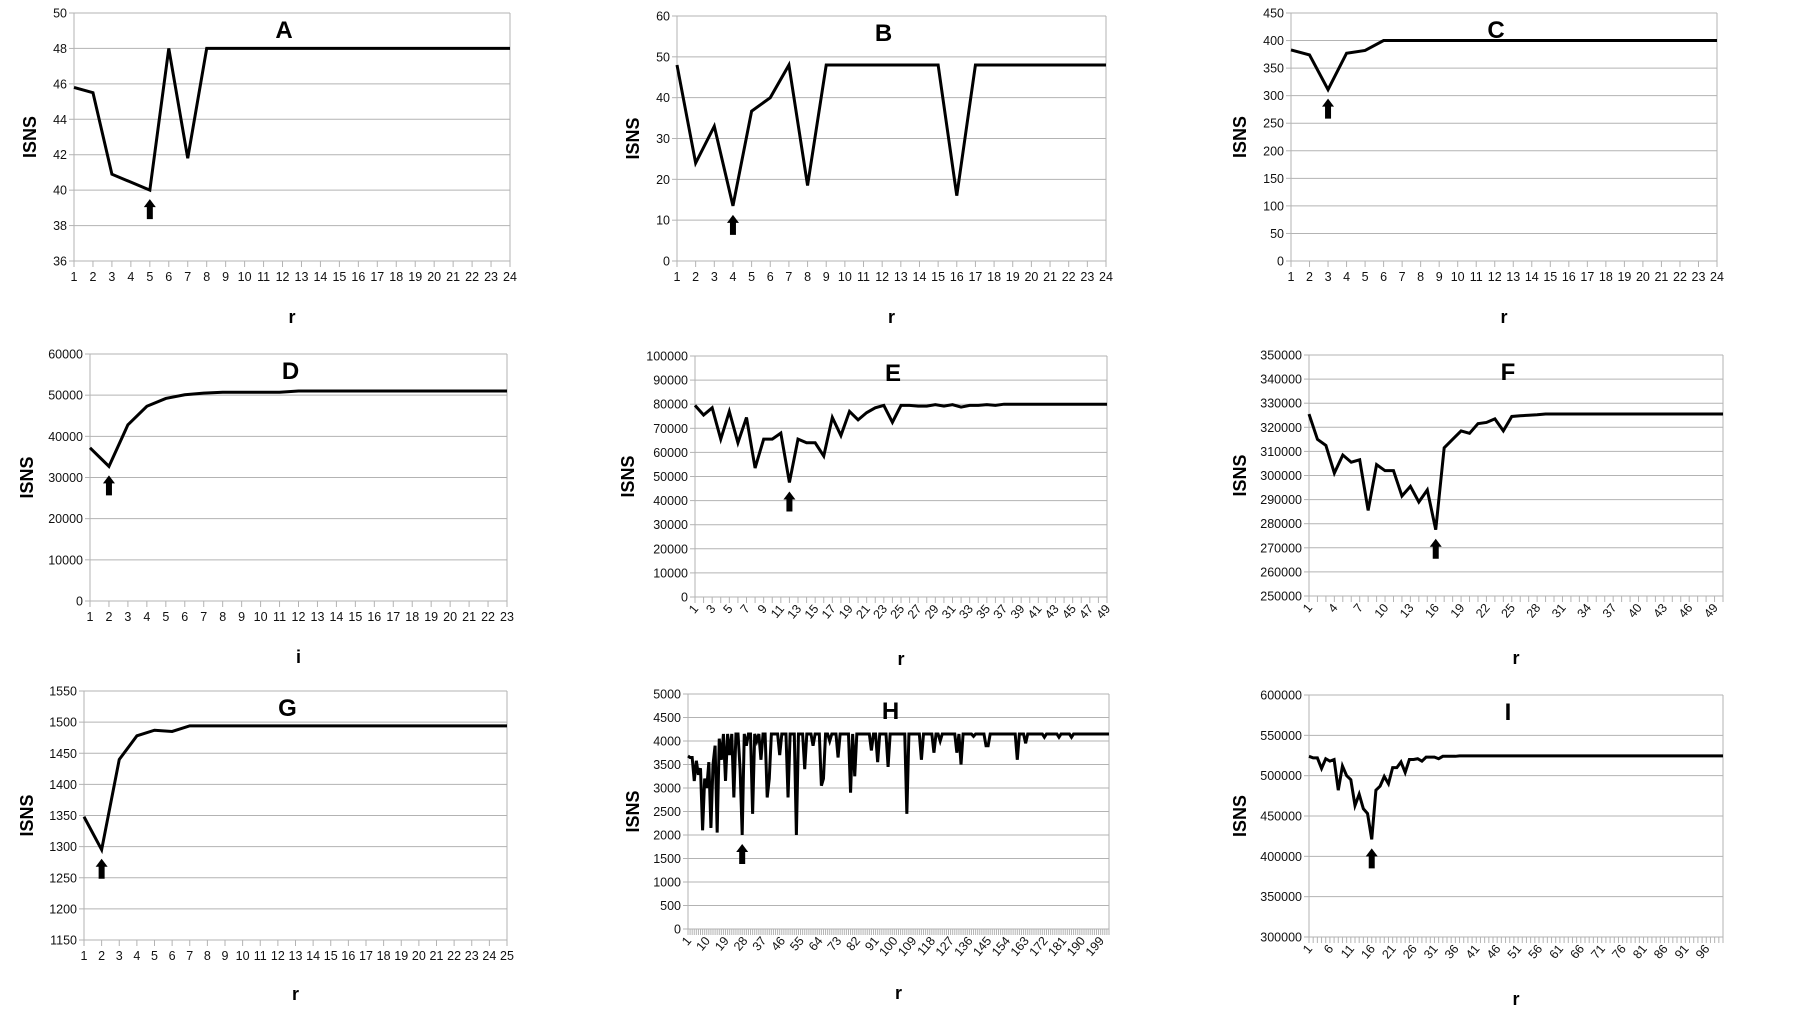  What do you see at coordinates (65, 560) in the screenshot?
I see `y-tick-label: 10000` at bounding box center [65, 560].